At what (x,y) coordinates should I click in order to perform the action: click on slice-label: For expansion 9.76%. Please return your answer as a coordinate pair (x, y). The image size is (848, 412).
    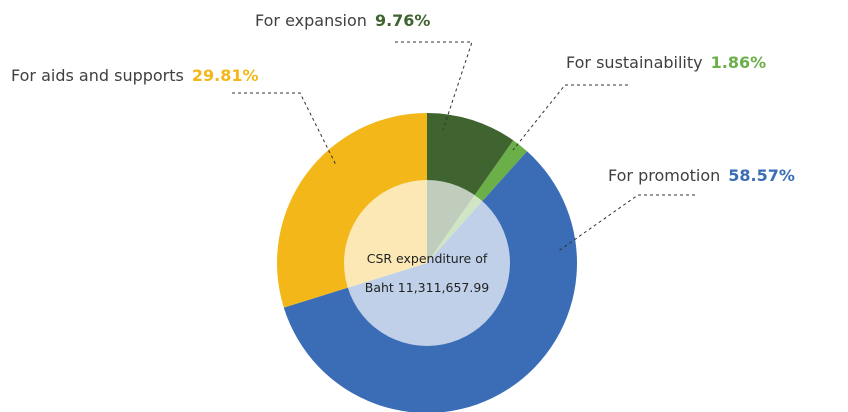
    Looking at the image, I should click on (342, 20).